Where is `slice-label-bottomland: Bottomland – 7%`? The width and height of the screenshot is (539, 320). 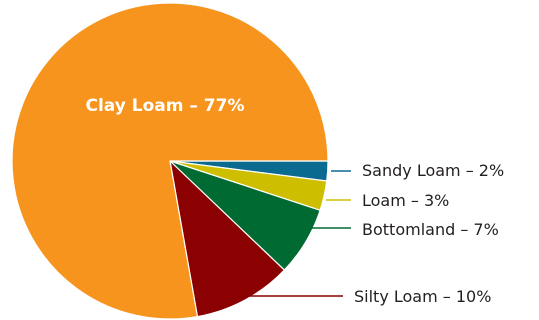 slice-label-bottomland: Bottomland – 7% is located at coordinates (430, 229).